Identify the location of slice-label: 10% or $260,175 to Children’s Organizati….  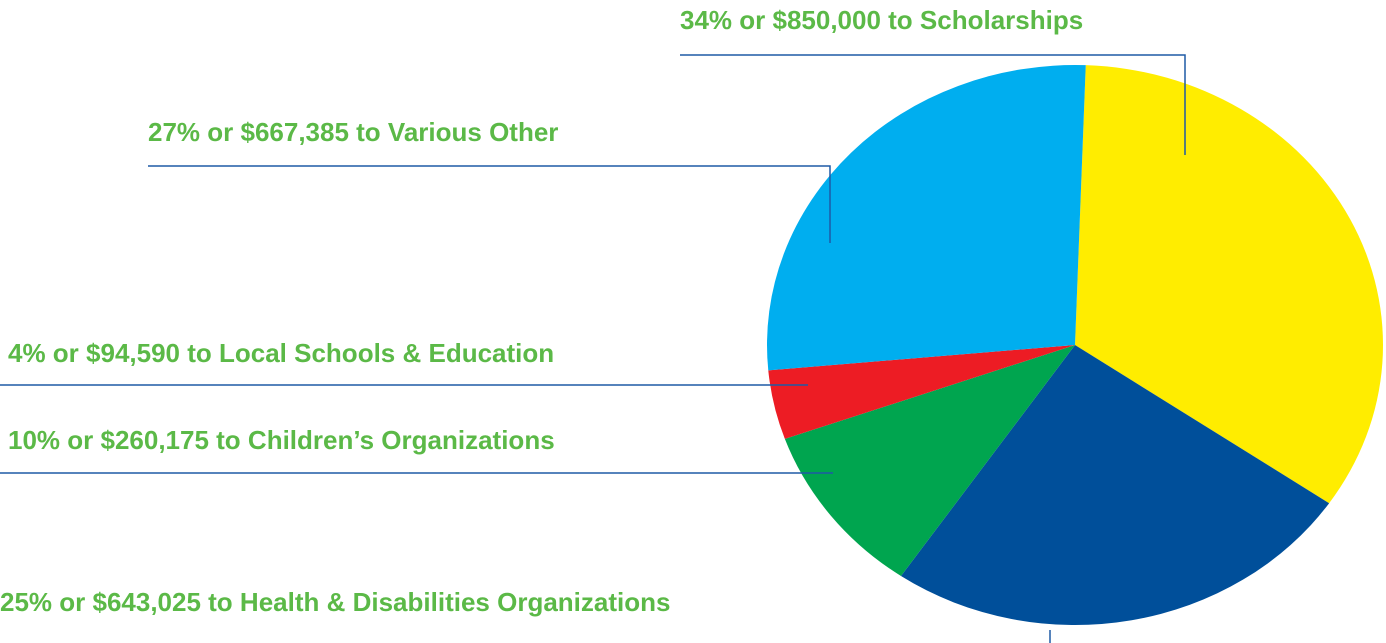
(281, 440).